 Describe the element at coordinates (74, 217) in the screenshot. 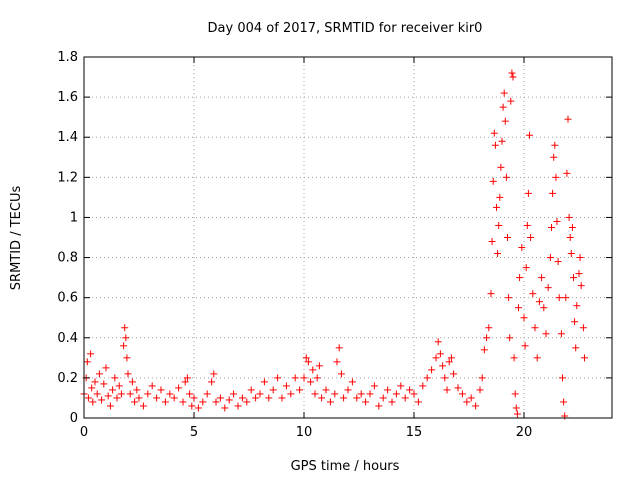

I see `y-tick-label: 1` at that location.